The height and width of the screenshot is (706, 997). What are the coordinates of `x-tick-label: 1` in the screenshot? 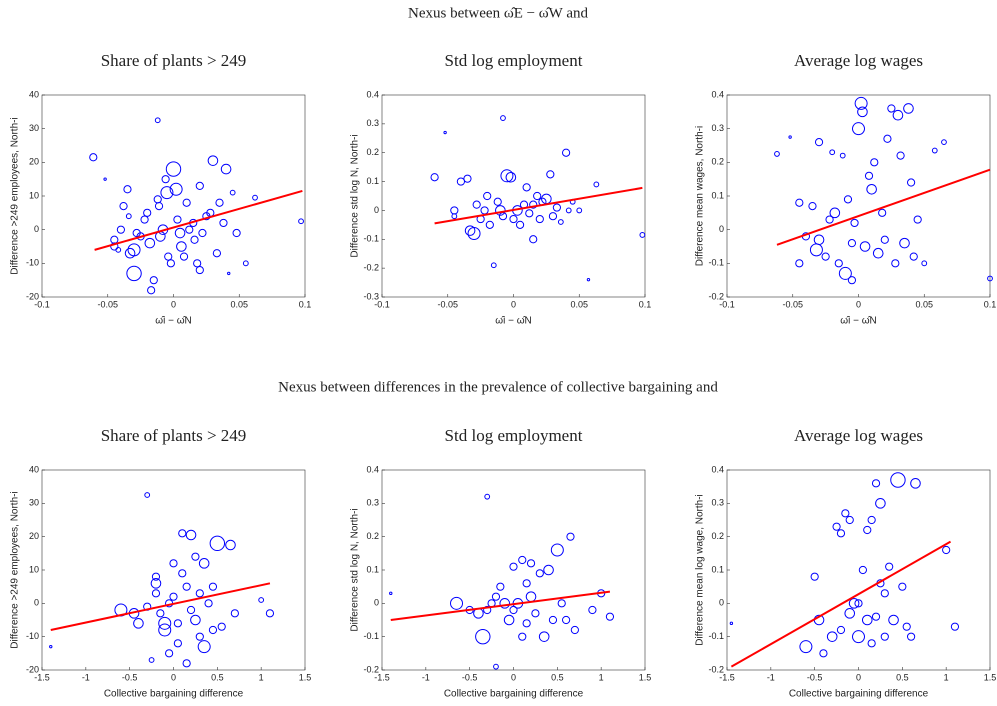 It's located at (946, 677).